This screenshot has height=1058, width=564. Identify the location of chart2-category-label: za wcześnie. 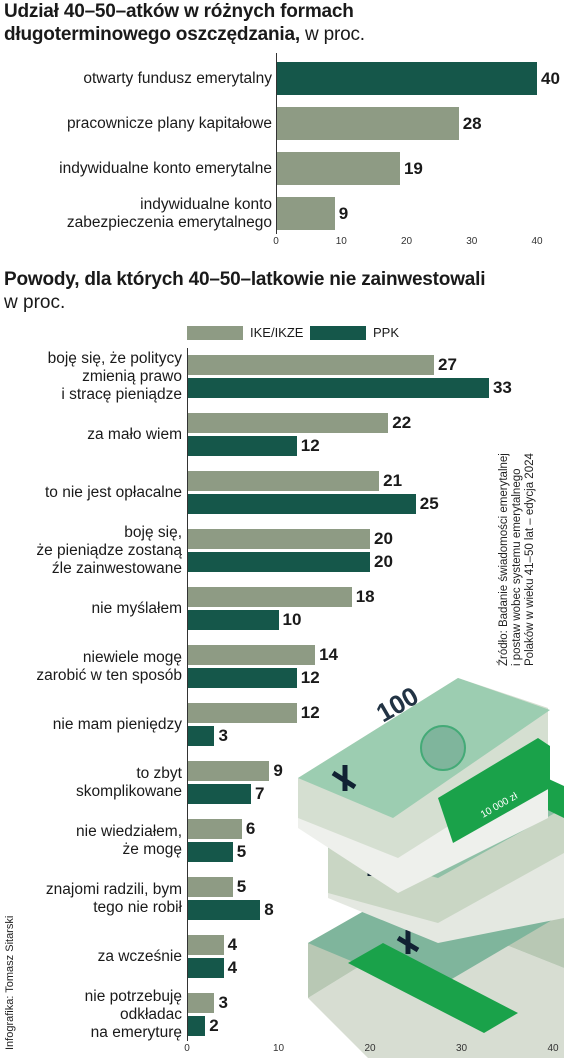
(139, 956).